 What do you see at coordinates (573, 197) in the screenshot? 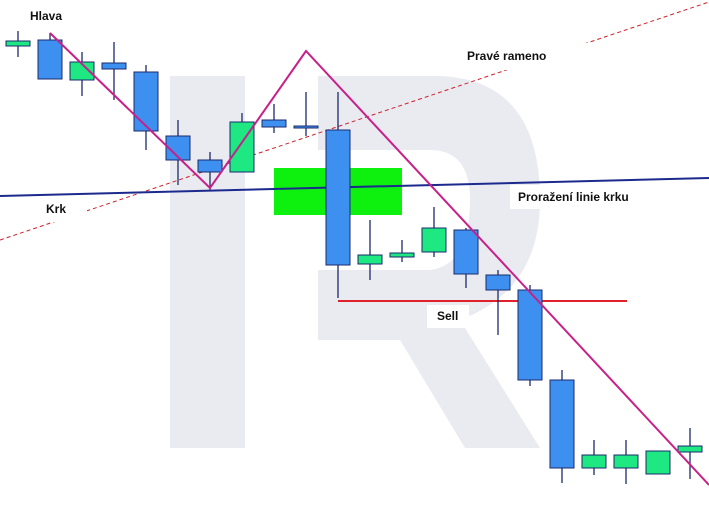
I see `annotation: Proražení linie krku` at bounding box center [573, 197].